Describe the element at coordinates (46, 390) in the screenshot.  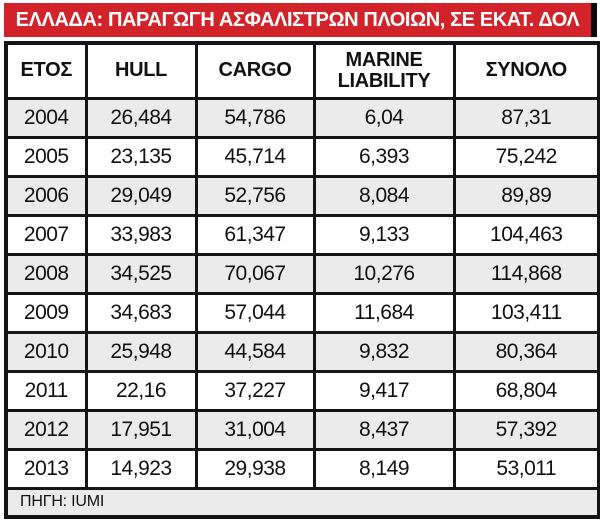
I see `year-cell: 2011` at that location.